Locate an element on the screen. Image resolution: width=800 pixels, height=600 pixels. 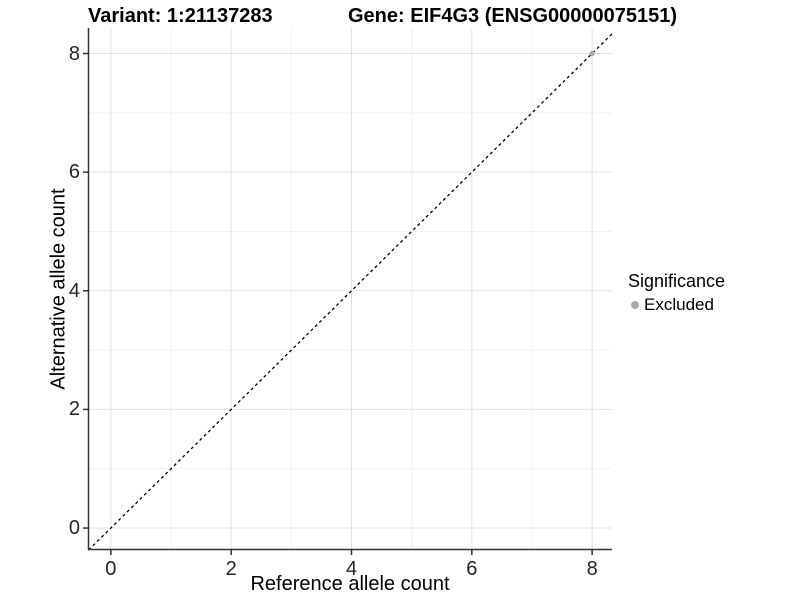
x-tick-label: 0 is located at coordinates (111, 569).